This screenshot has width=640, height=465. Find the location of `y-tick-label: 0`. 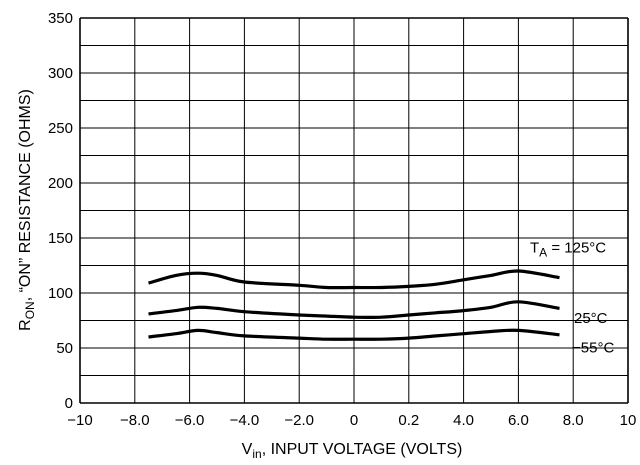

y-tick-label: 0 is located at coordinates (69, 403).